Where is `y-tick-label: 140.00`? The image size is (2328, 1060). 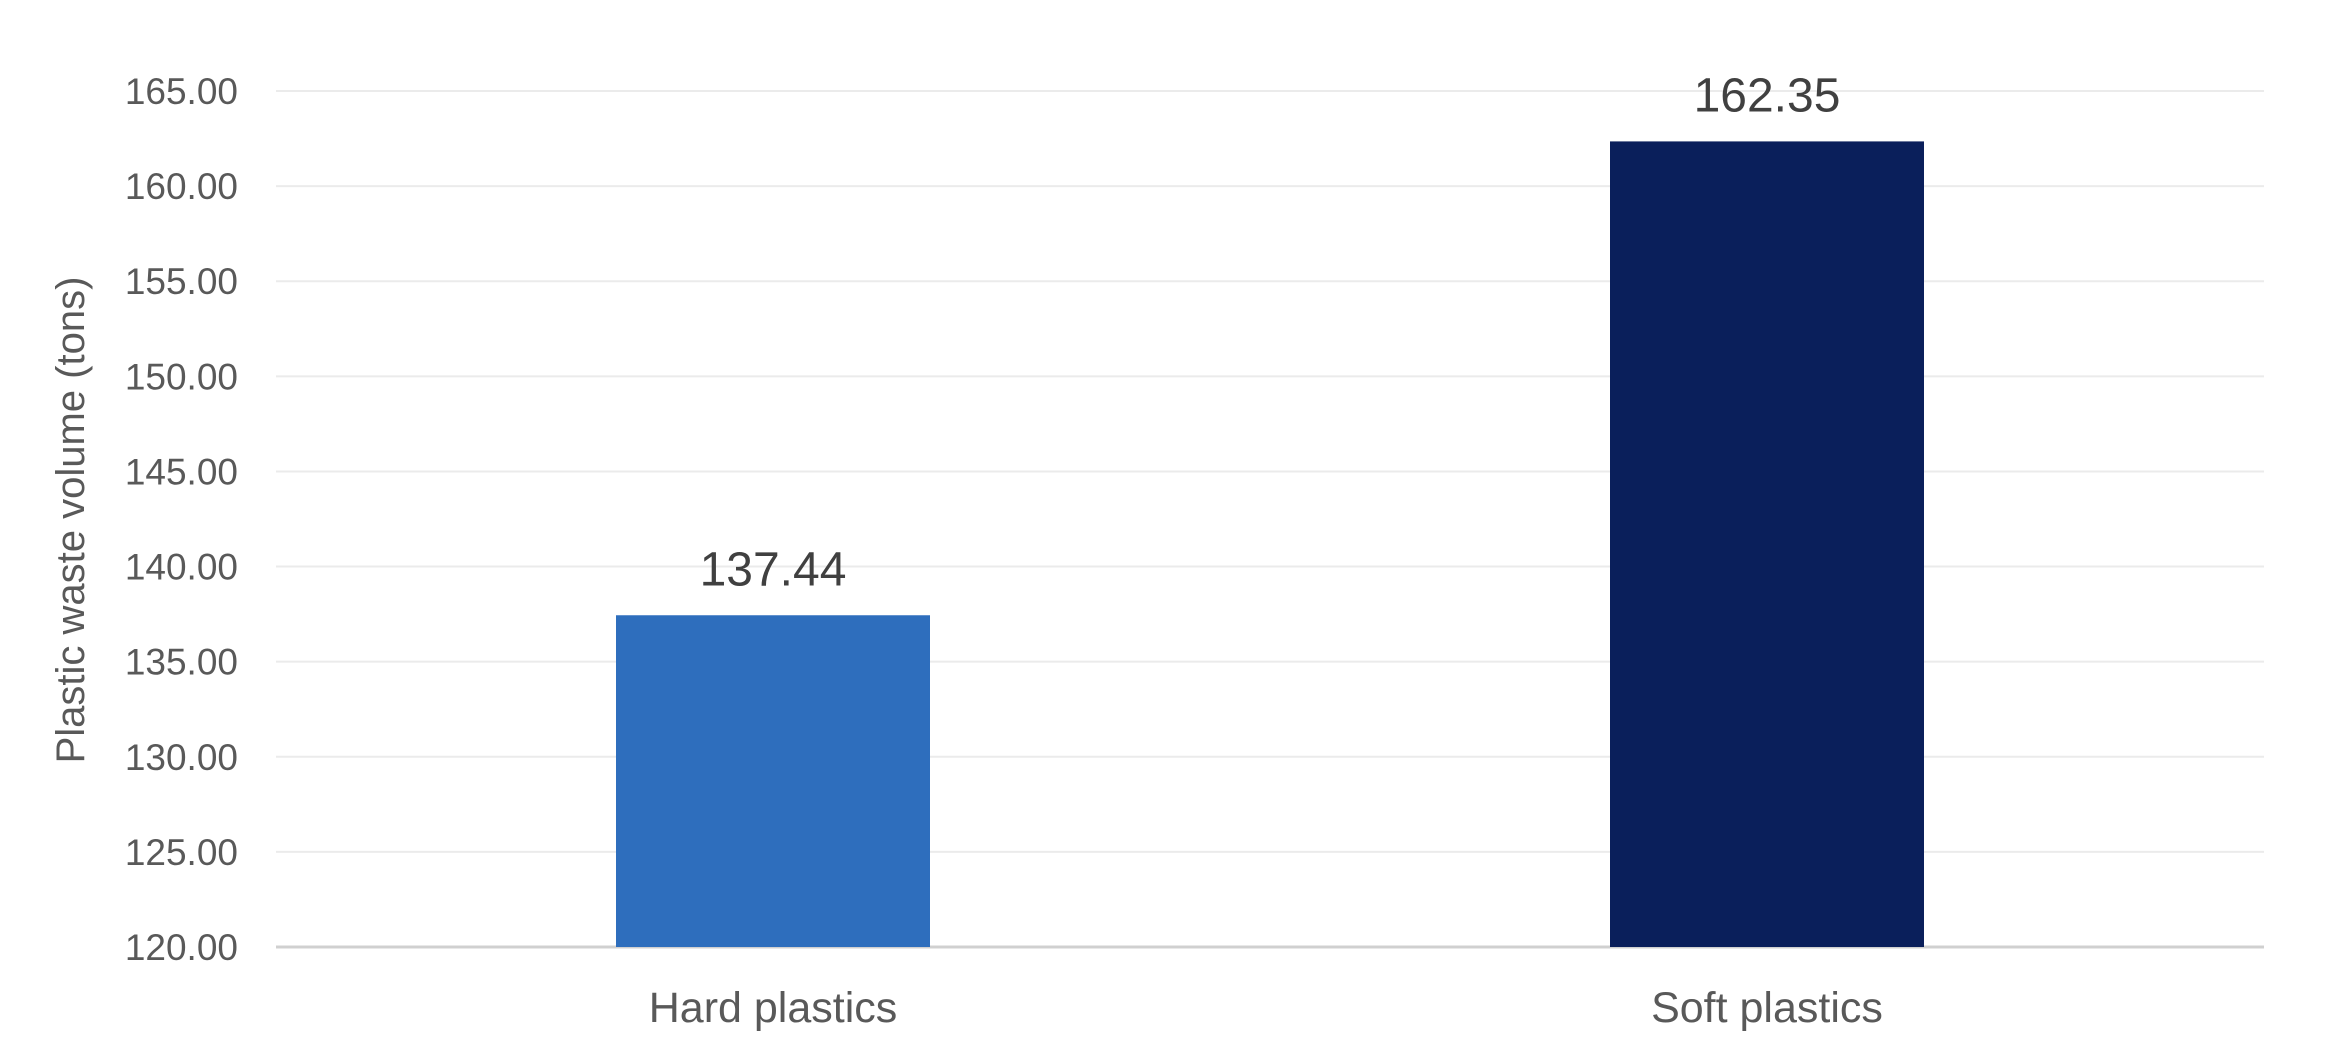
y-tick-label: 140.00 is located at coordinates (181, 567).